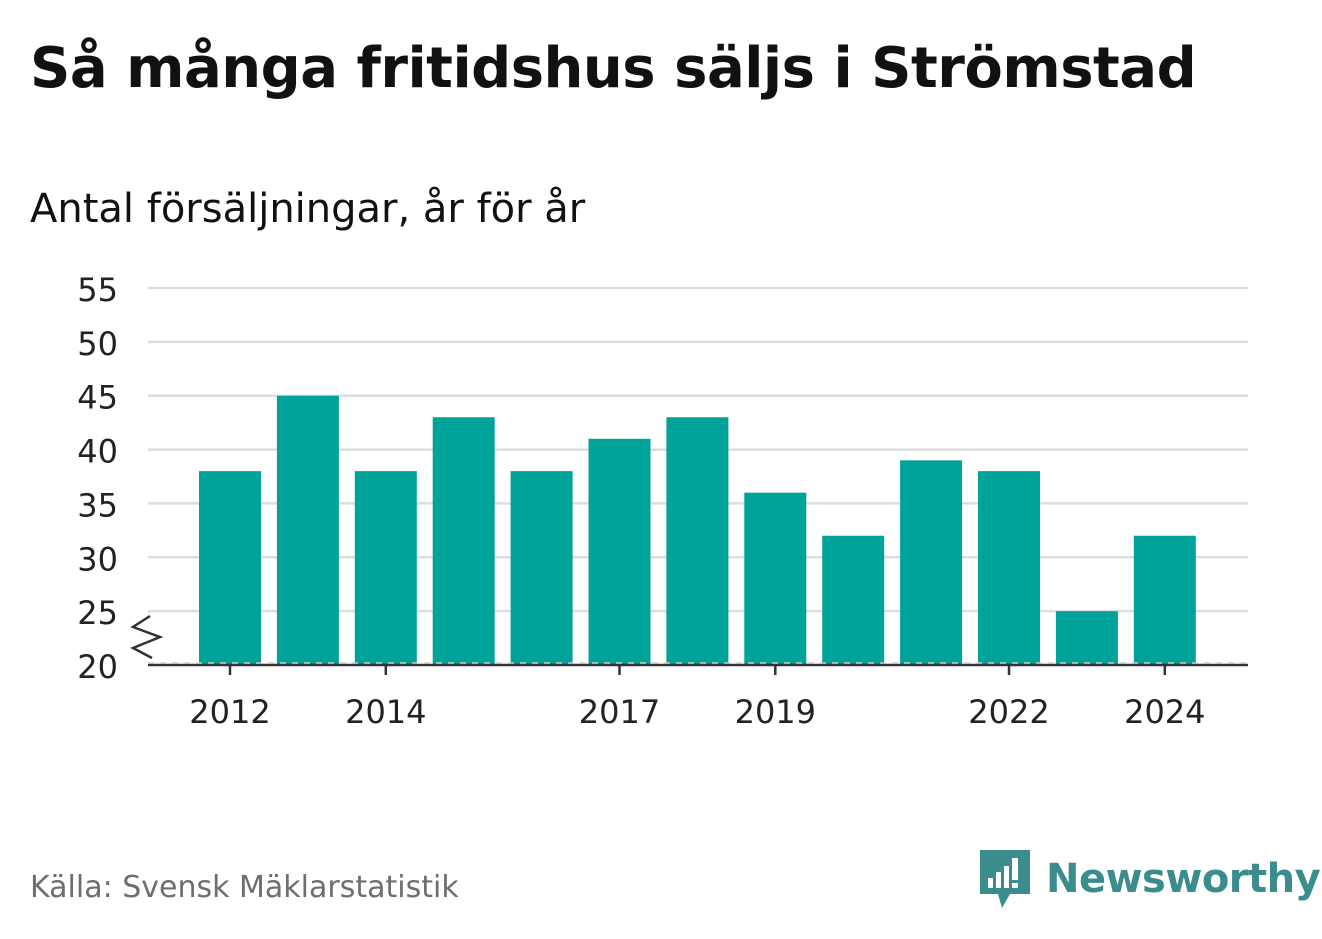 The width and height of the screenshot is (1322, 939). What do you see at coordinates (97, 398) in the screenshot?
I see `y-tick-label: 45` at bounding box center [97, 398].